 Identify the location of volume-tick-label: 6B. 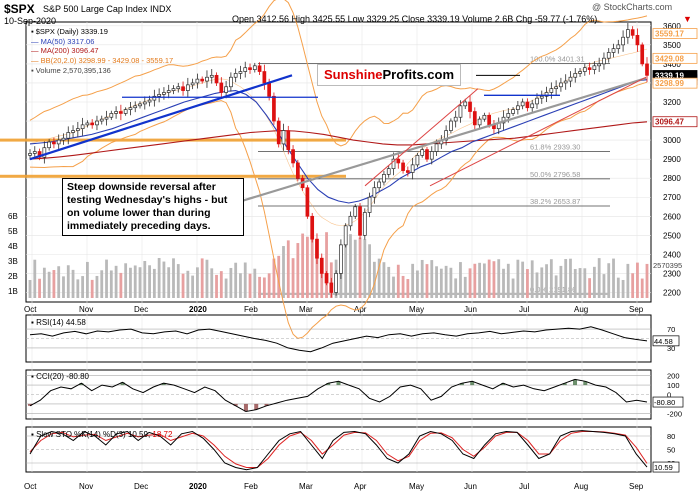
(13, 216).